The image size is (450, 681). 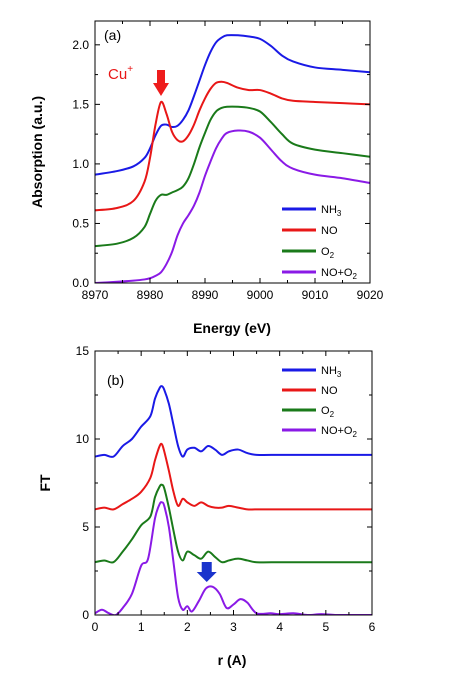 I want to click on panel-a-legend-entry: NO, so click(x=329, y=231).